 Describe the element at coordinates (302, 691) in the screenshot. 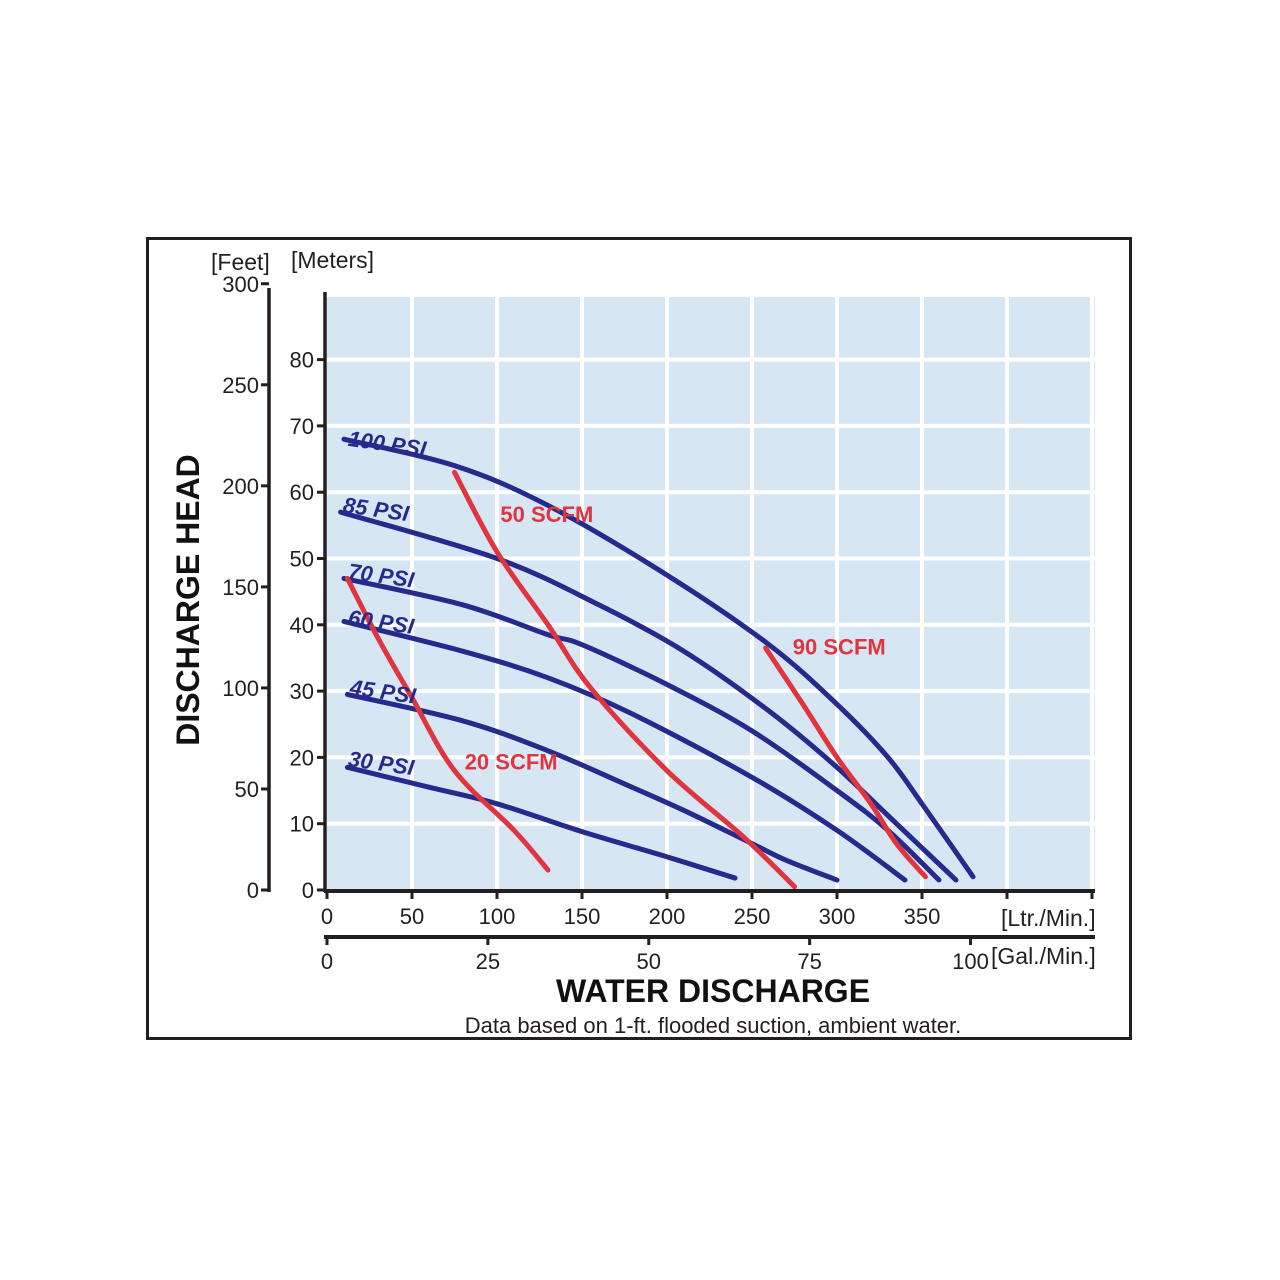

I see `y-tick-label: 30` at that location.